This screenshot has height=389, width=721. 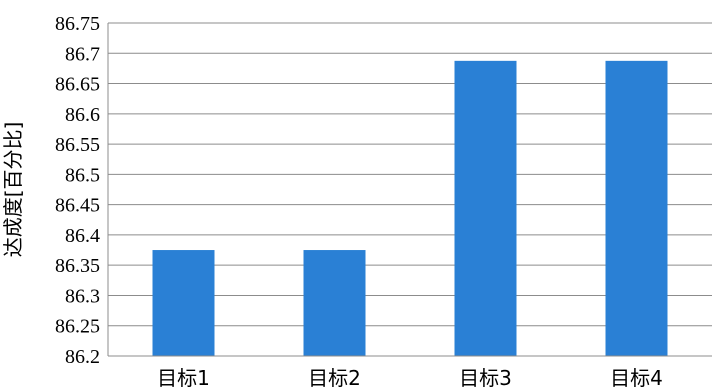 I want to click on x-category-label: 目标2, so click(x=334, y=377).